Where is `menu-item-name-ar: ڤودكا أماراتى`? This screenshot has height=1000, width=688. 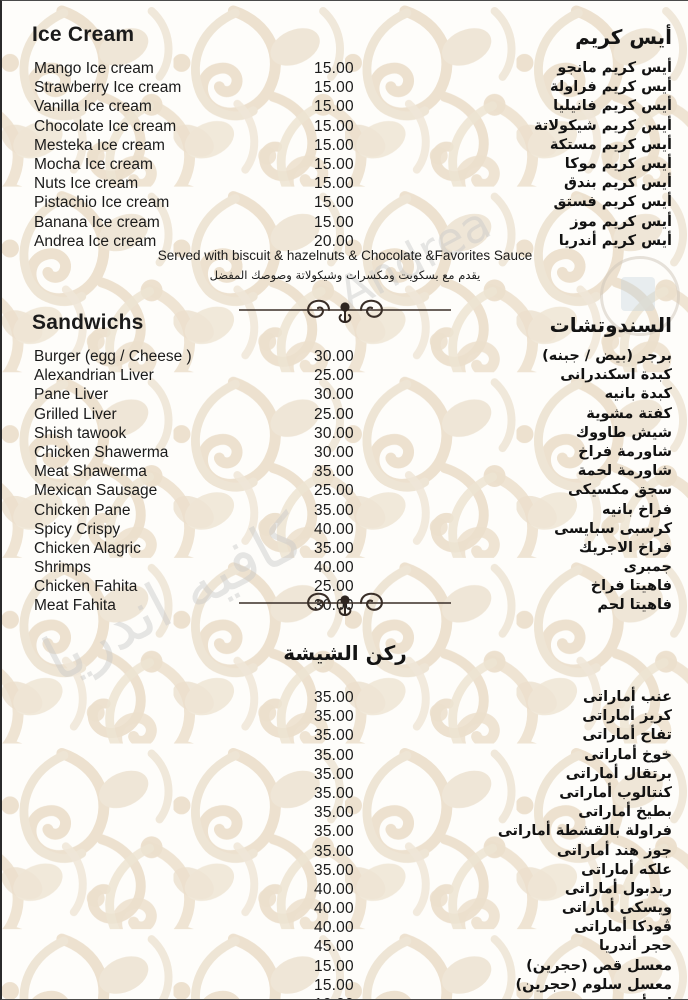
menu-item-name-ar: ڤودكا أماراتى is located at coordinates (623, 927).